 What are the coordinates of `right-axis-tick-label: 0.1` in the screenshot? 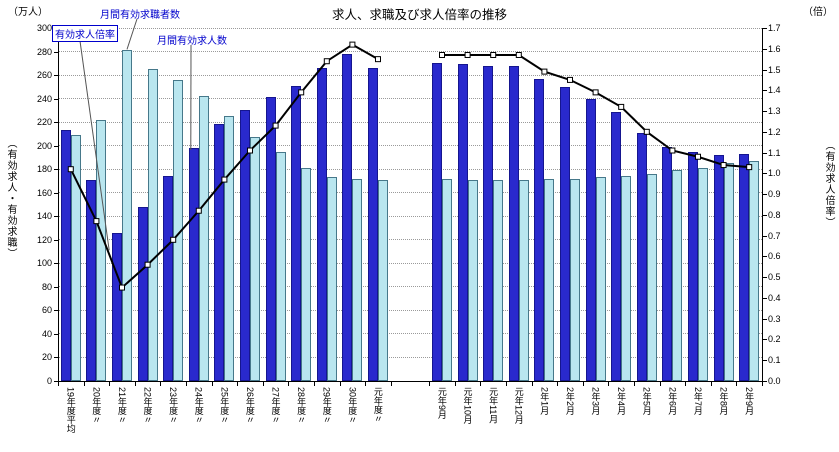 It's located at (774, 360).